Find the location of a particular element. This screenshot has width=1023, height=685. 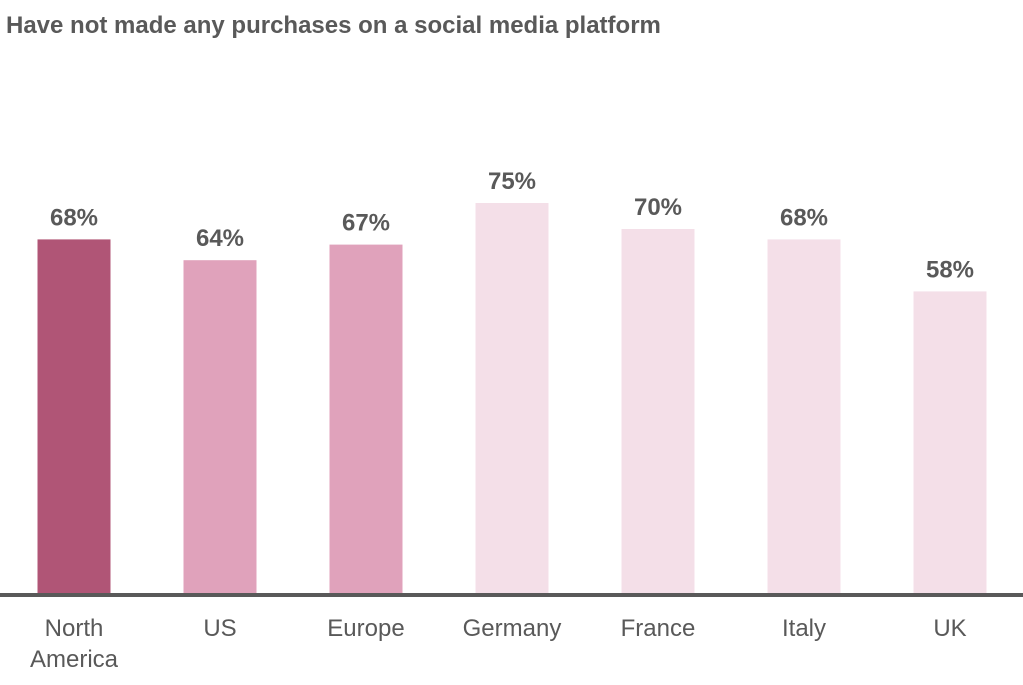

bar-value-label: 75% is located at coordinates (512, 181).